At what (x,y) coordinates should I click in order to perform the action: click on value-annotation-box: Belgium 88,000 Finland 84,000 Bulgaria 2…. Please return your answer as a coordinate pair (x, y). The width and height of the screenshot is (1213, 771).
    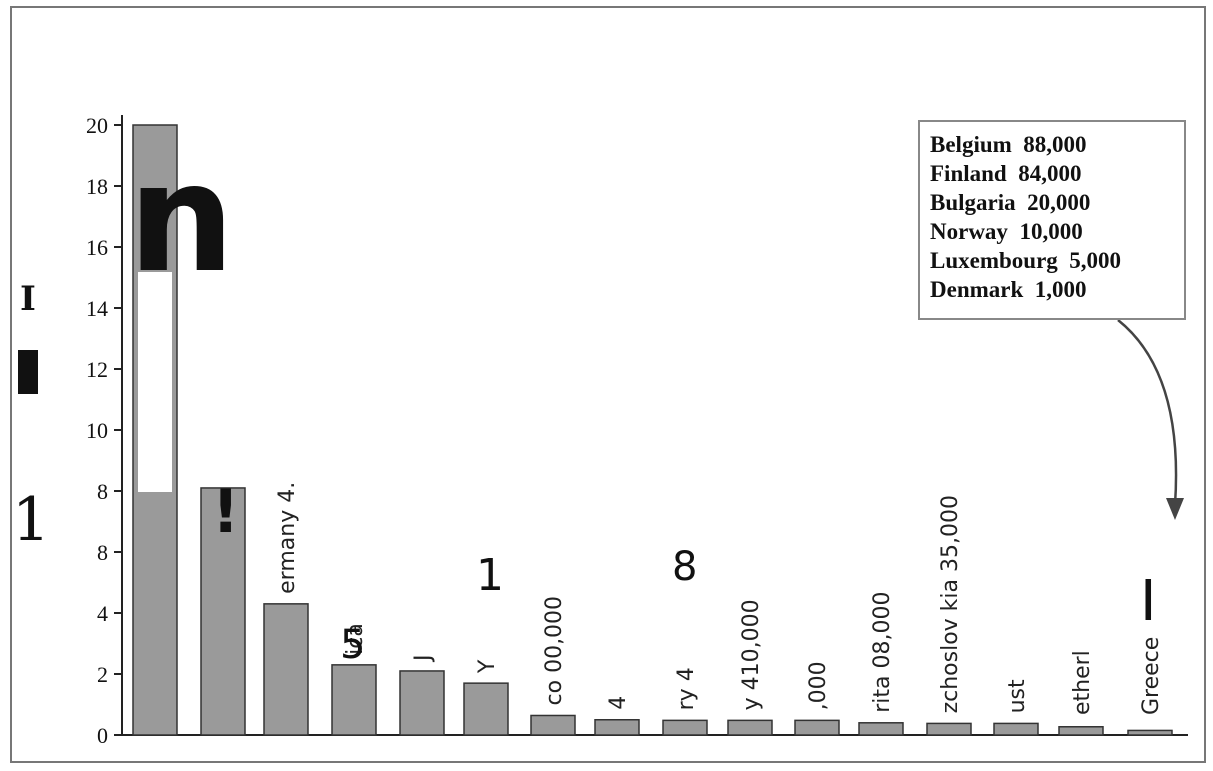
    Looking at the image, I should click on (1052, 220).